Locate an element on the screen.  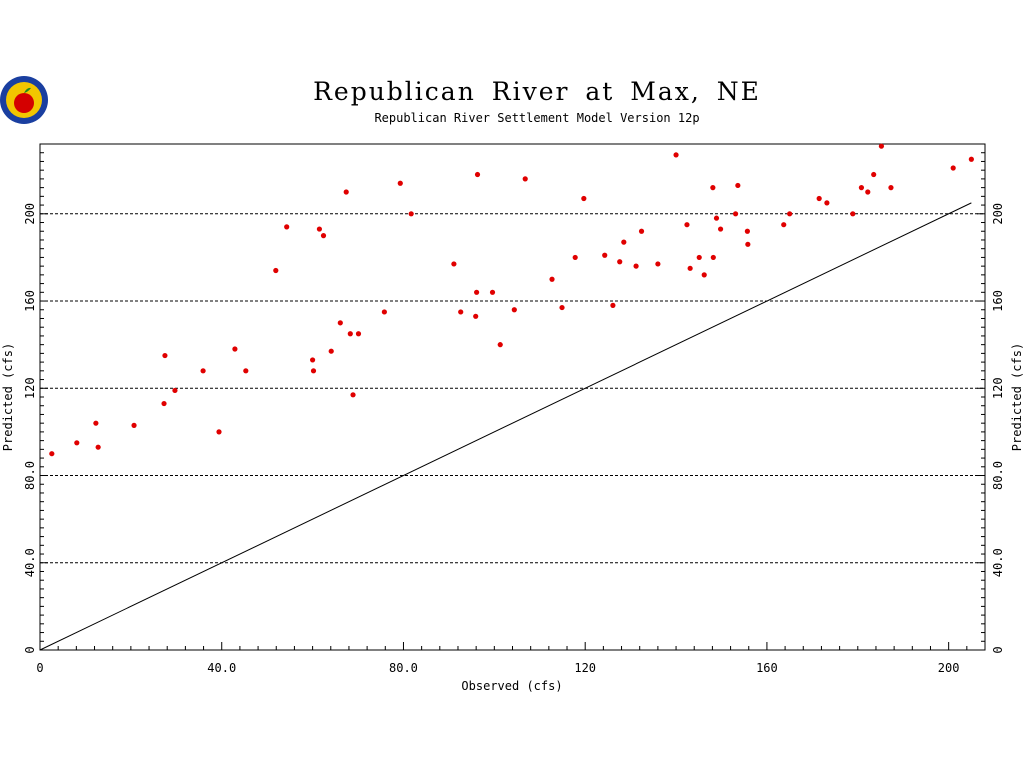
x-tick-label: 200 is located at coordinates (949, 668).